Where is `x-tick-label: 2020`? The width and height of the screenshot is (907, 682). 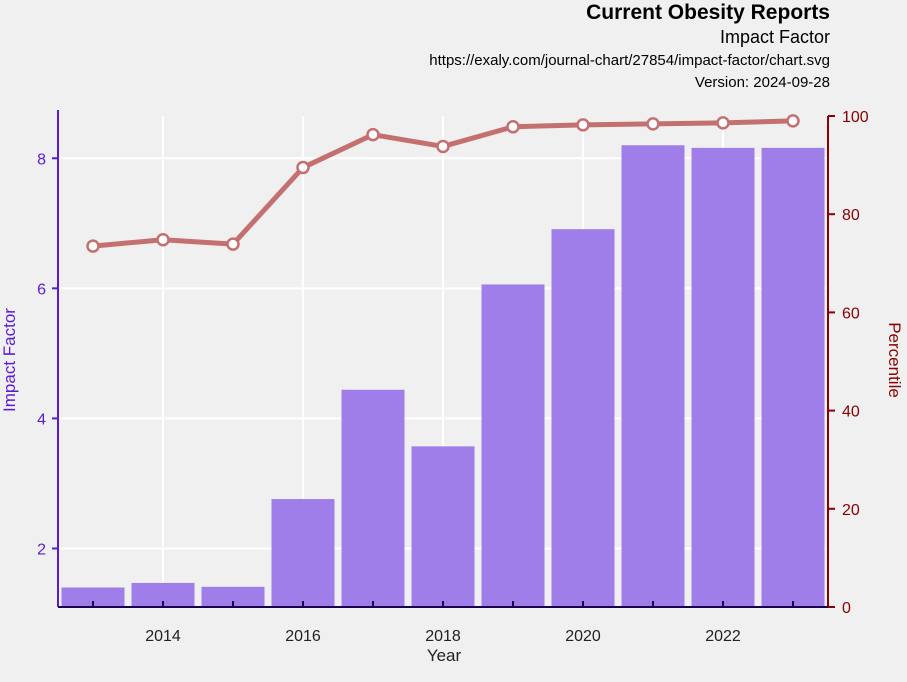 x-tick-label: 2020 is located at coordinates (583, 636).